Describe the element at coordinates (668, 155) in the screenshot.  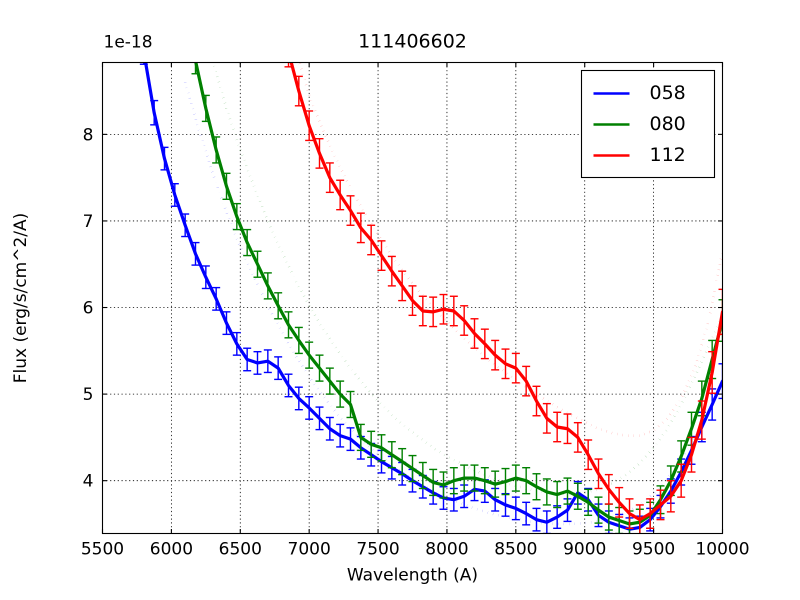
I see `legend-label-112: 112` at that location.